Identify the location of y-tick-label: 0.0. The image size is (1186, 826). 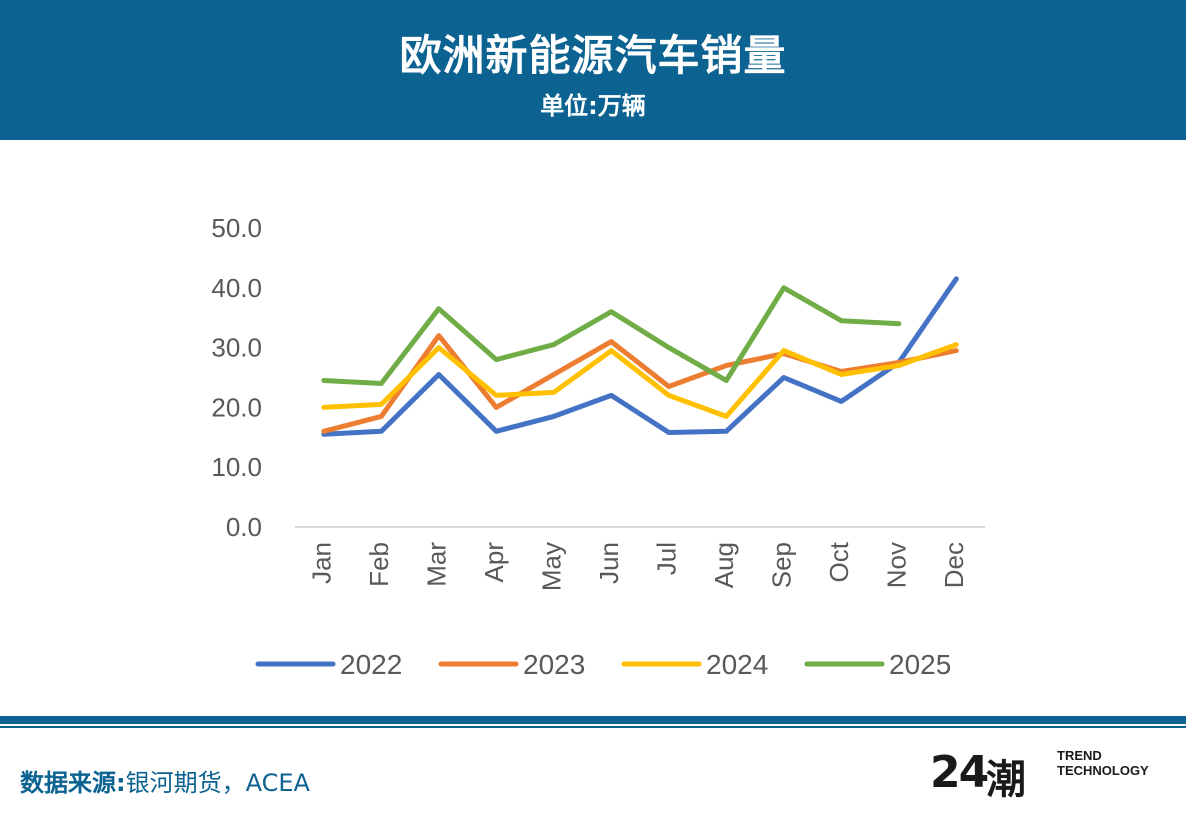
(244, 527).